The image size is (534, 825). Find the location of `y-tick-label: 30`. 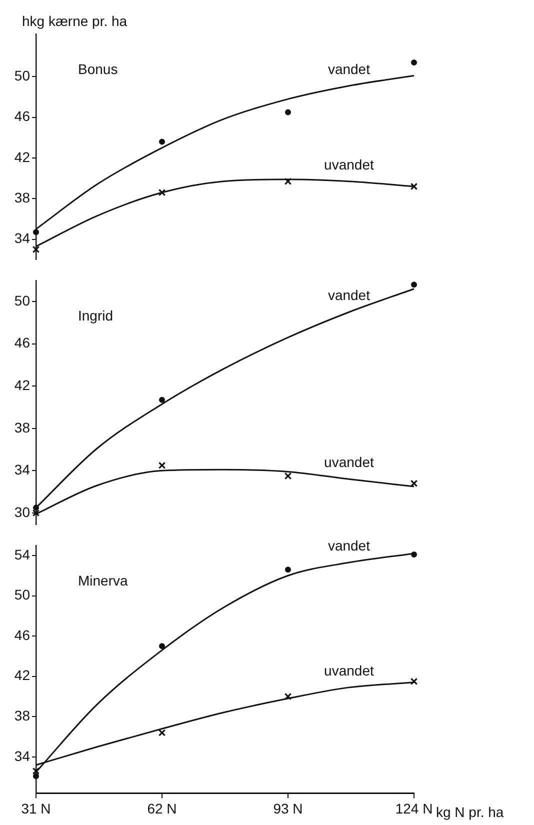

y-tick-label: 30 is located at coordinates (22, 512).